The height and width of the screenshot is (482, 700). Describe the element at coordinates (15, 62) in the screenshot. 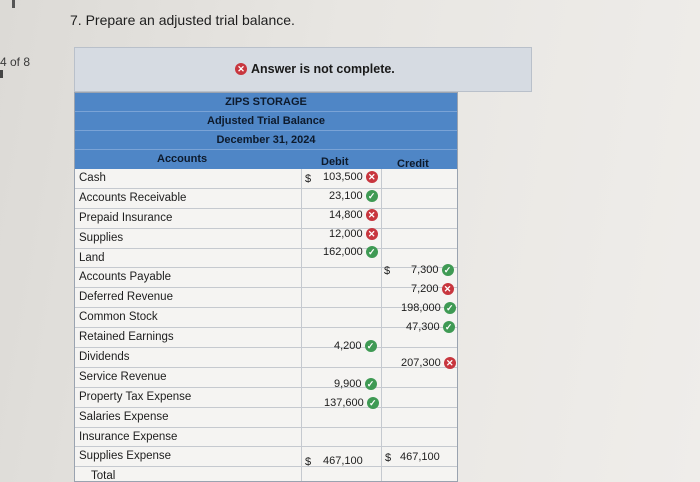

I see `page-counter: 4 of 8` at that location.